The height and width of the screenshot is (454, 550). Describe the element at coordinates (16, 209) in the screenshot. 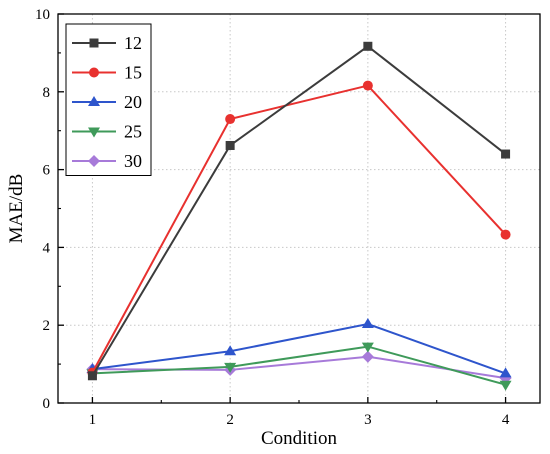

I see `y-axis-title: MAE/dB` at that location.